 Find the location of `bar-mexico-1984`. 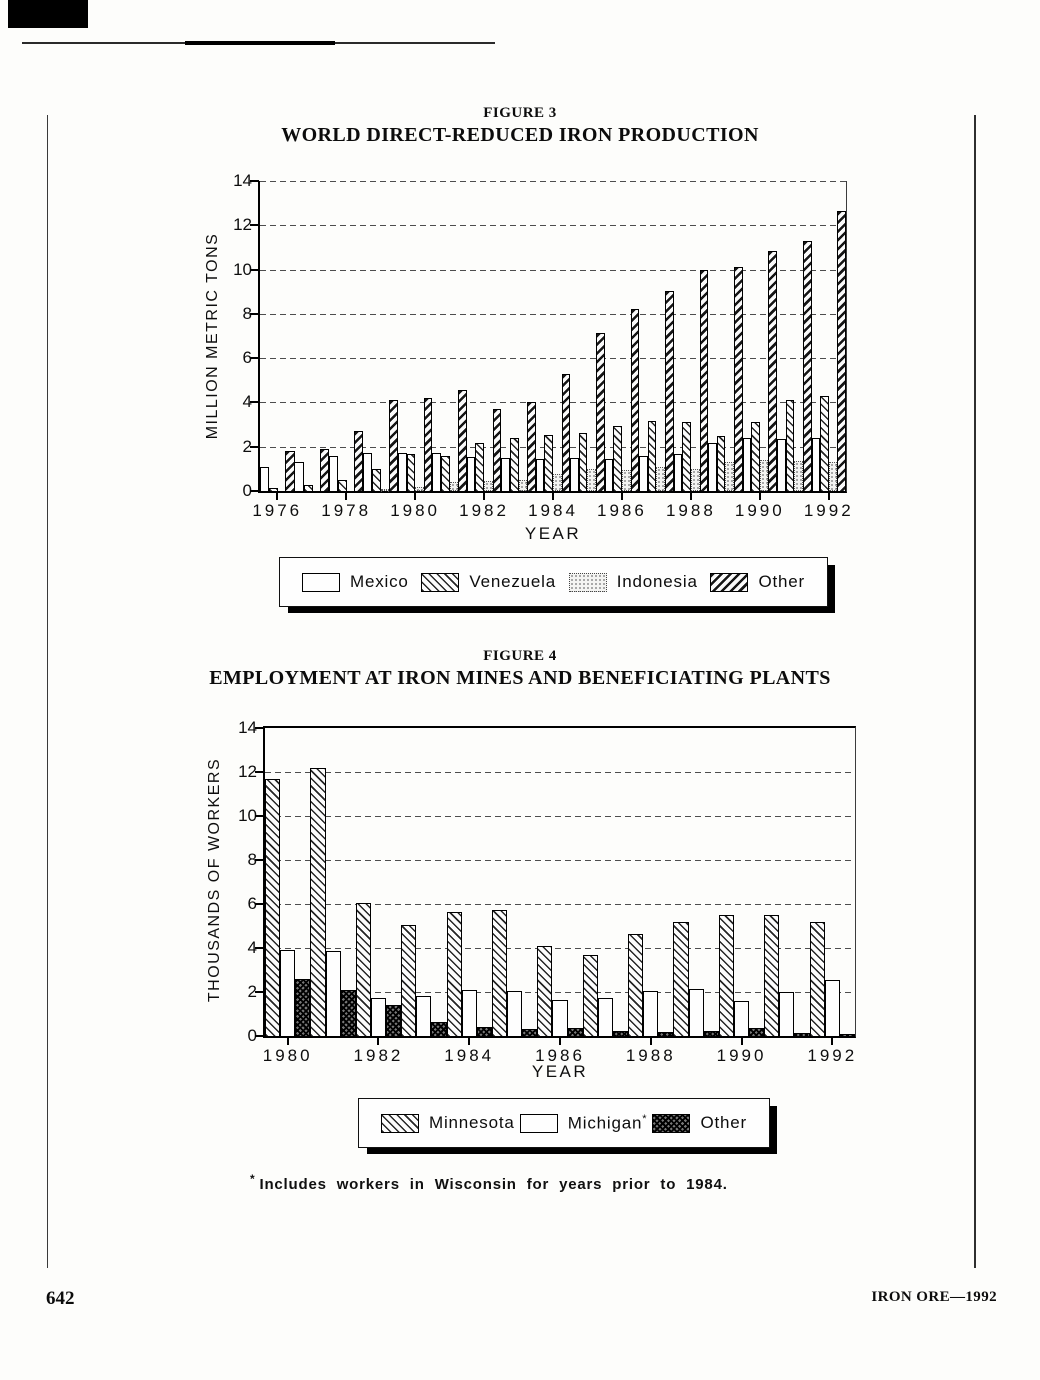

bar-mexico-1984 is located at coordinates (540, 474).